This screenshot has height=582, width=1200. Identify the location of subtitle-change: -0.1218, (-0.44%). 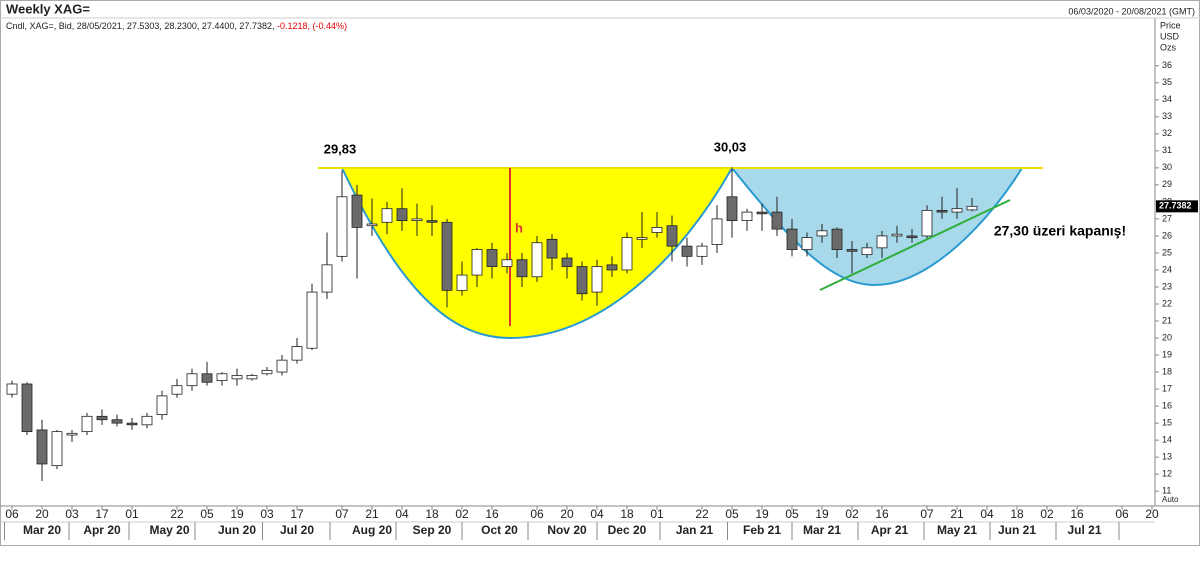
(312, 26).